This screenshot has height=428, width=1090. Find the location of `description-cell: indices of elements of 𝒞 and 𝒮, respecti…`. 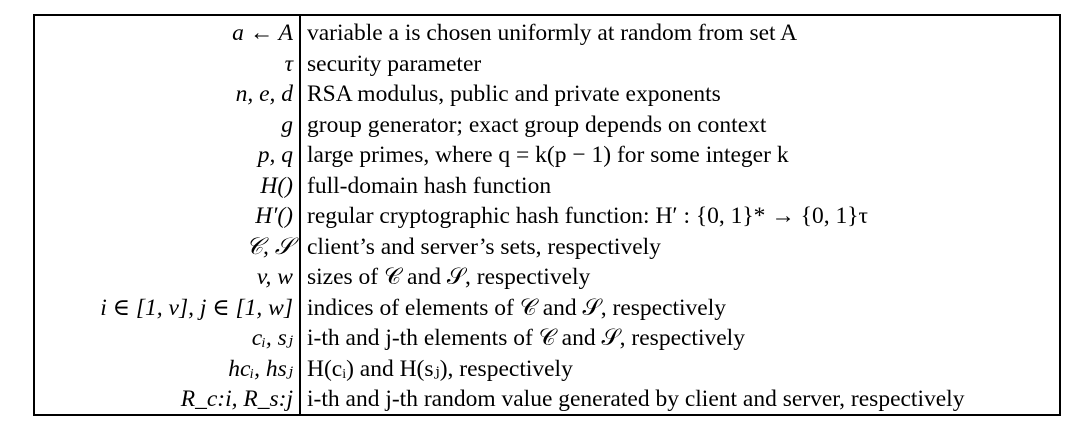

description-cell: indices of elements of 𝒞 and 𝒮, respecti… is located at coordinates (517, 307).